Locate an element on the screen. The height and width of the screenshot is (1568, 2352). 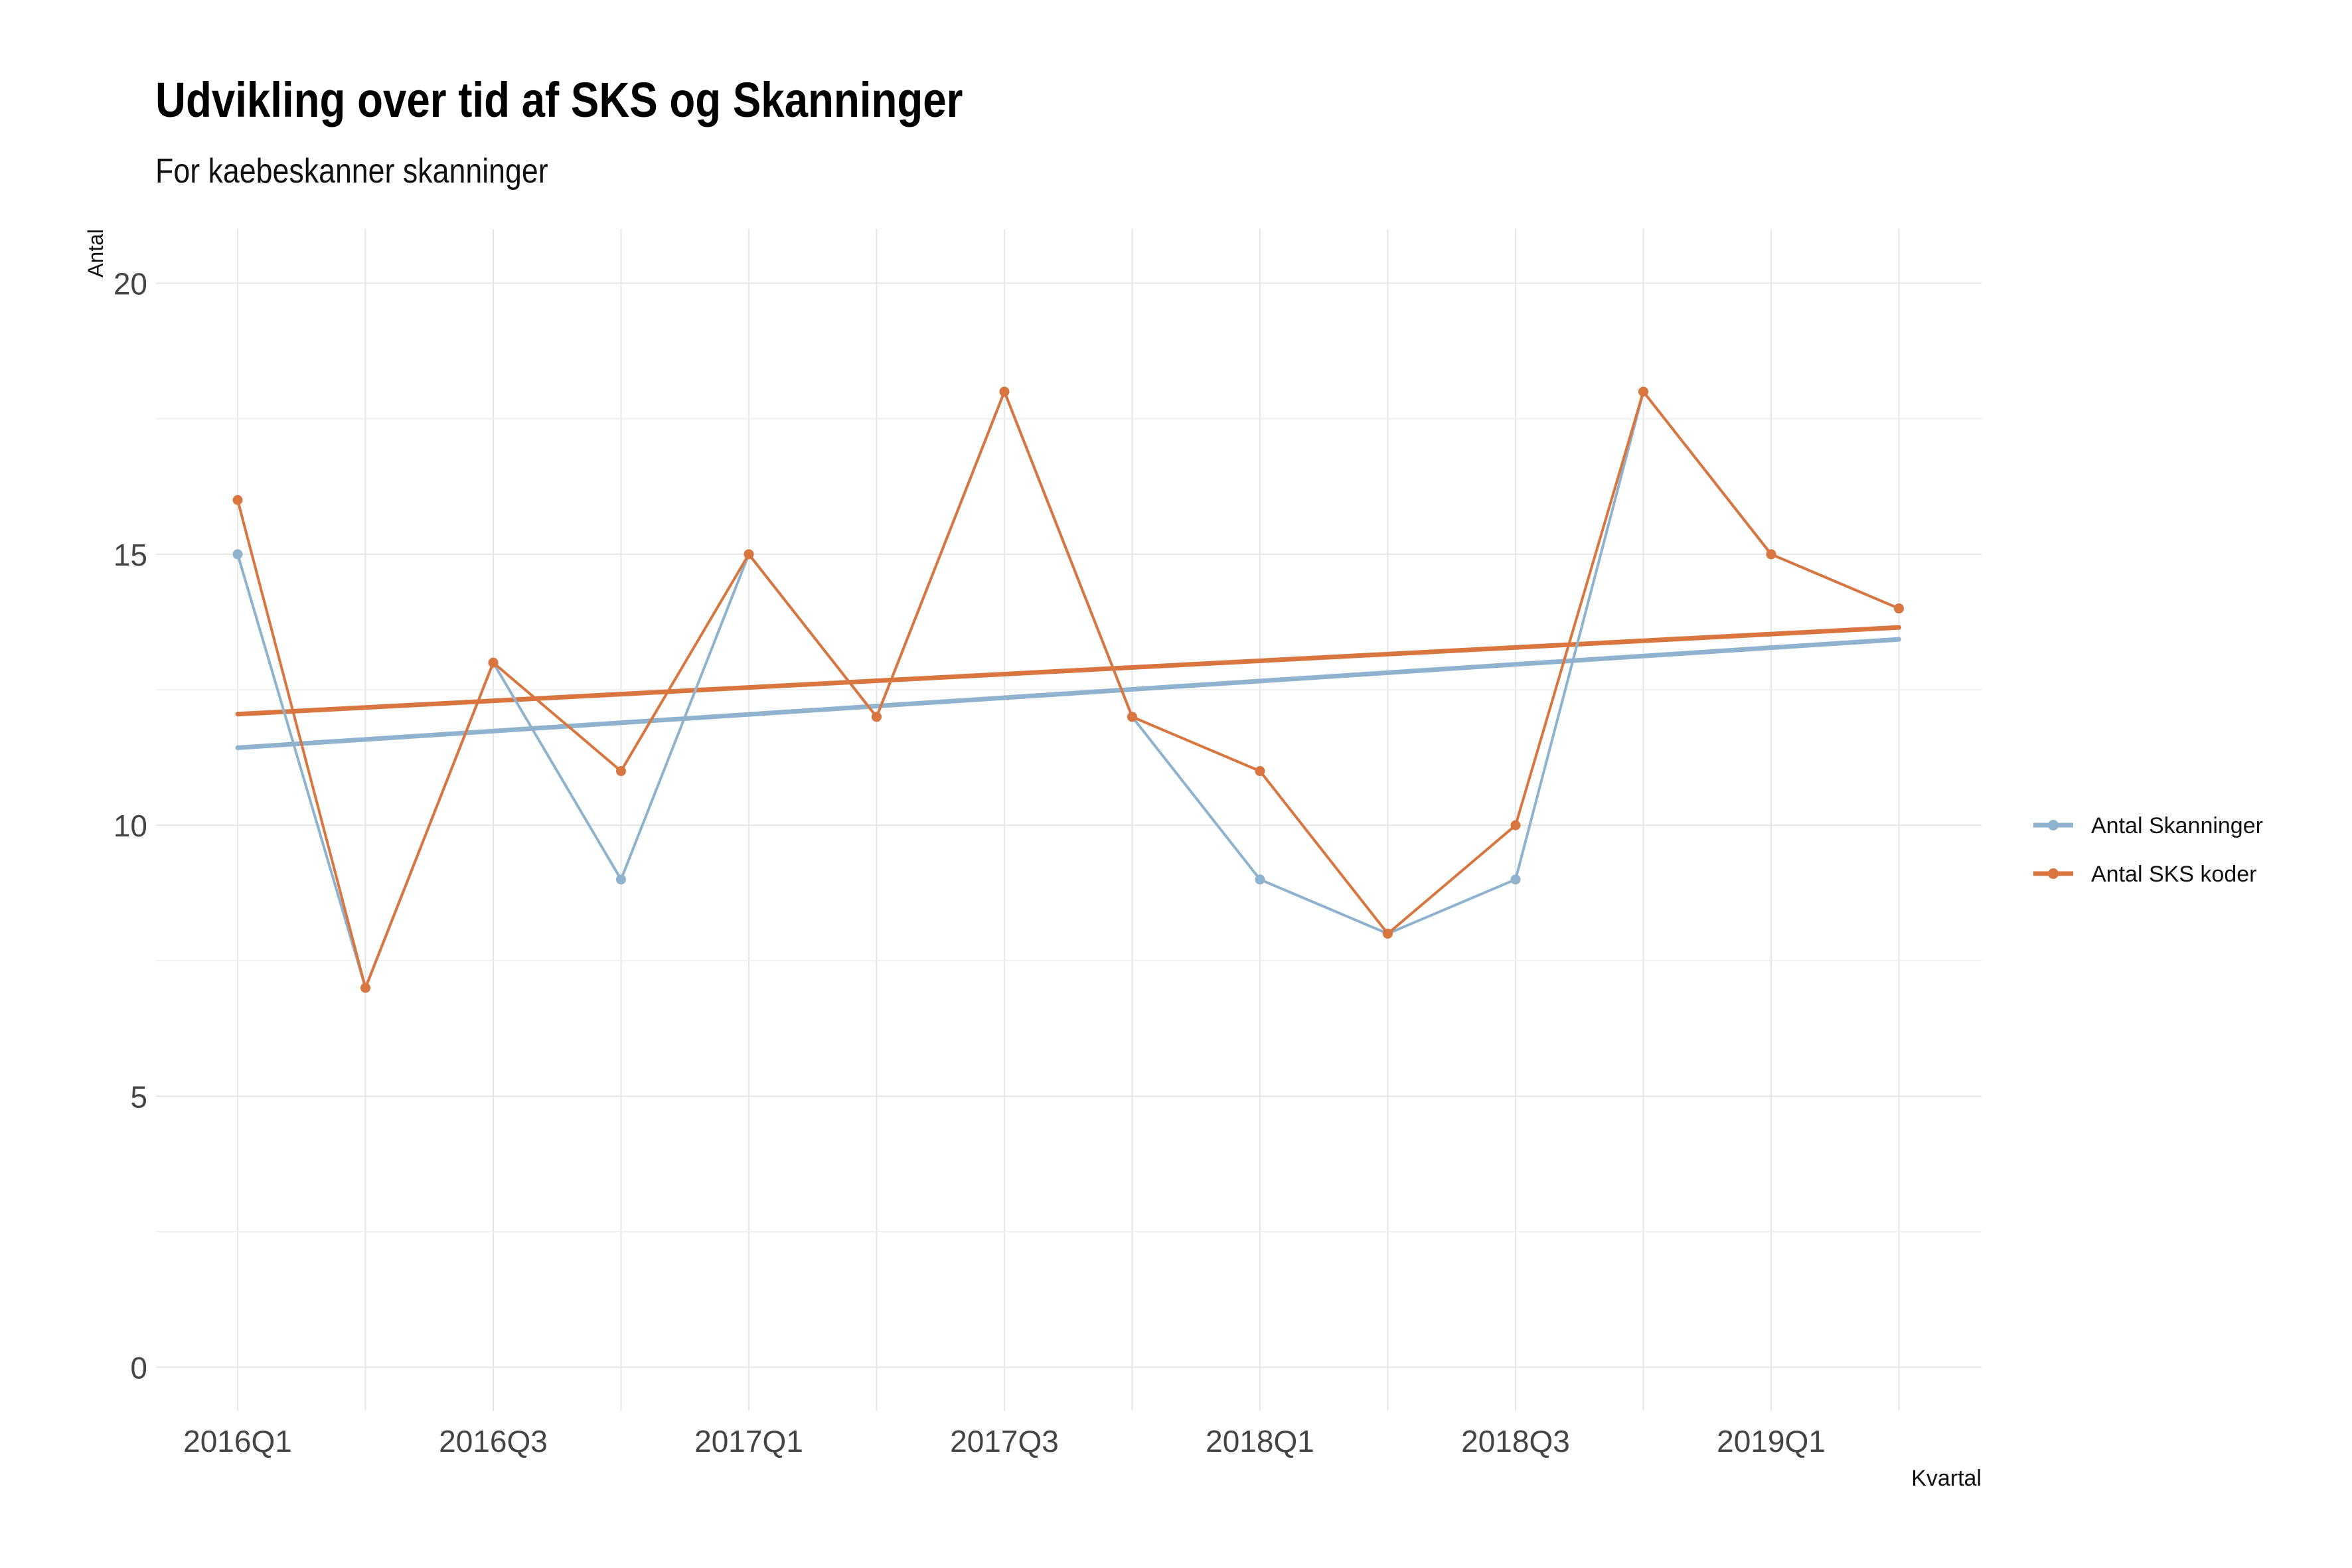
legend-label: Antal SKS koder is located at coordinates (2173, 875).